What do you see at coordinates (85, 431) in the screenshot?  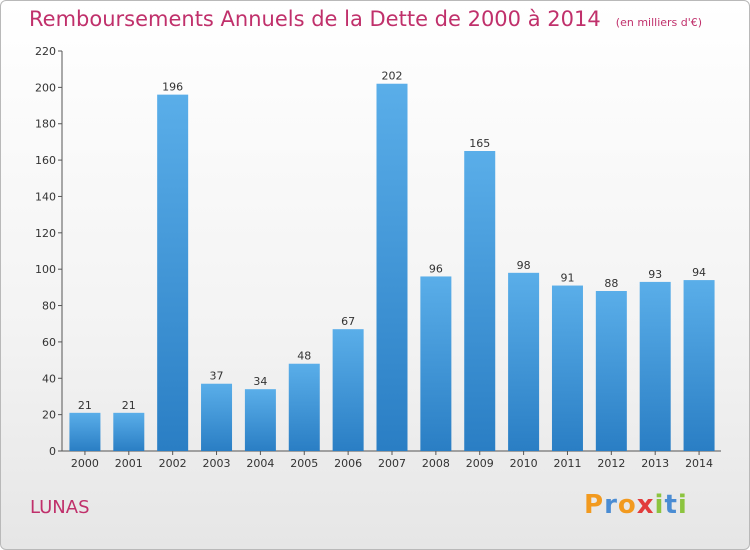 I see `bar-2000` at bounding box center [85, 431].